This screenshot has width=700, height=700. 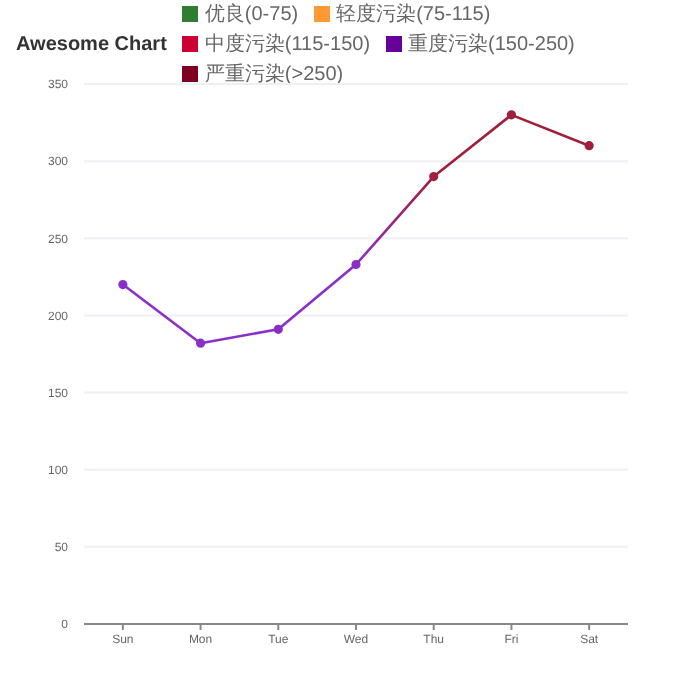 I want to click on legend-label: 严重污染(>250), so click(x=273, y=74).